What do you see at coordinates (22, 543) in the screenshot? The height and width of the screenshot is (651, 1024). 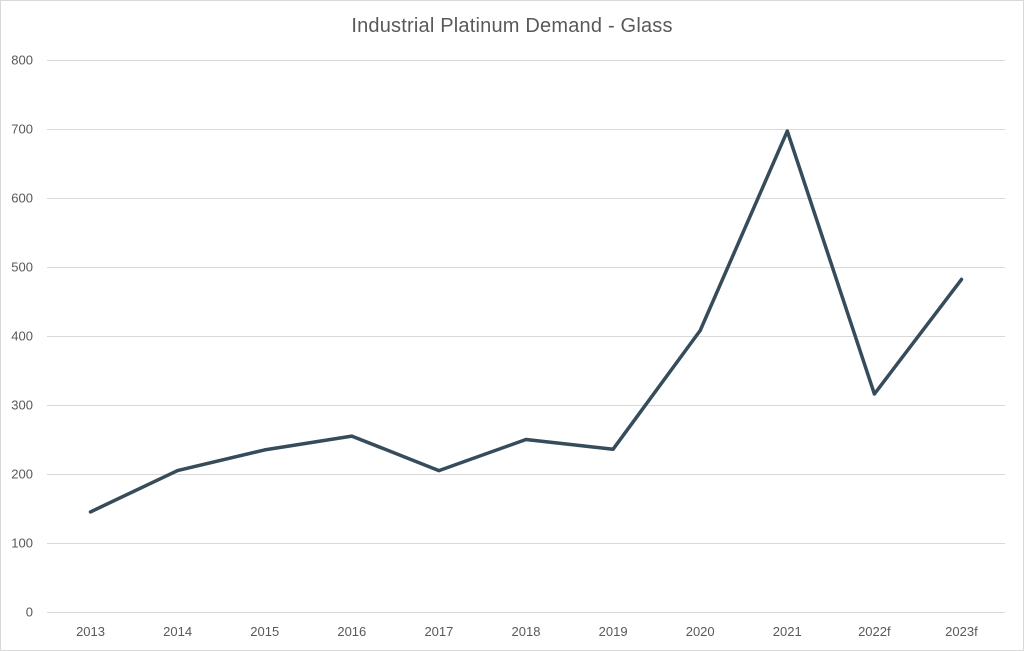 I see `y-tick-label: 100` at bounding box center [22, 543].